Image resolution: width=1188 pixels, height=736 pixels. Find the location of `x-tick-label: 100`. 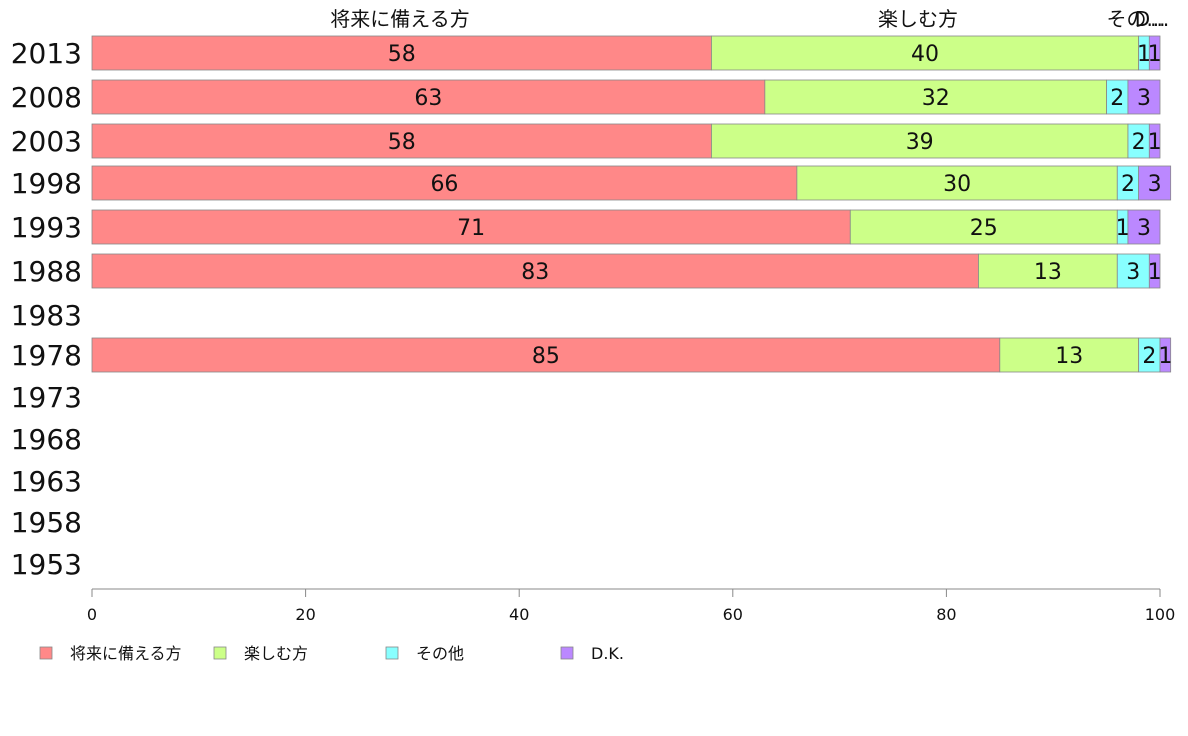

x-tick-label: 100 is located at coordinates (1160, 614).